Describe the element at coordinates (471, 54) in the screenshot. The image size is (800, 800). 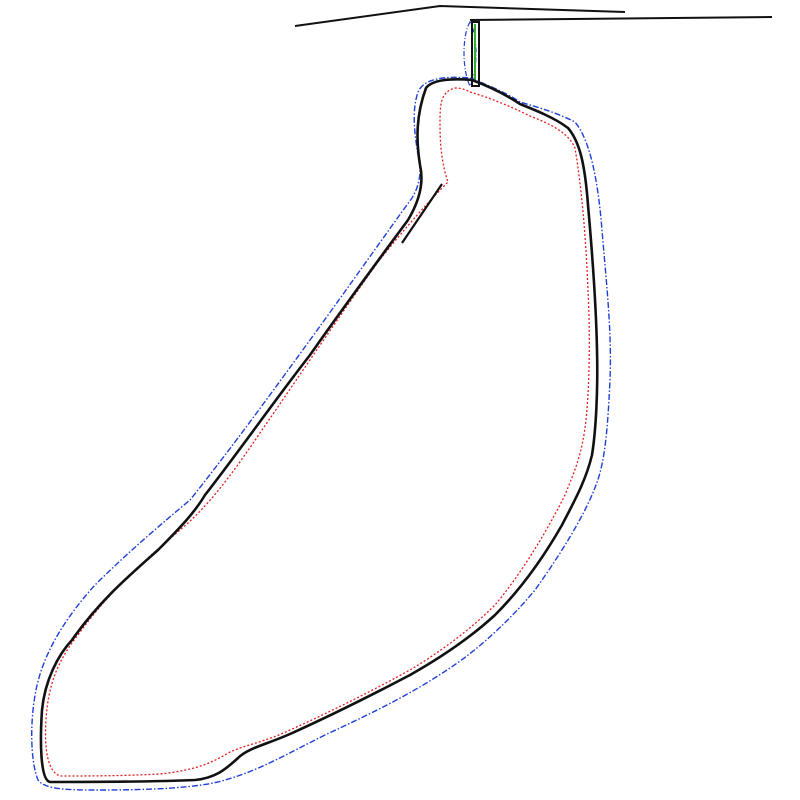
I see `pit-lane-marker` at that location.